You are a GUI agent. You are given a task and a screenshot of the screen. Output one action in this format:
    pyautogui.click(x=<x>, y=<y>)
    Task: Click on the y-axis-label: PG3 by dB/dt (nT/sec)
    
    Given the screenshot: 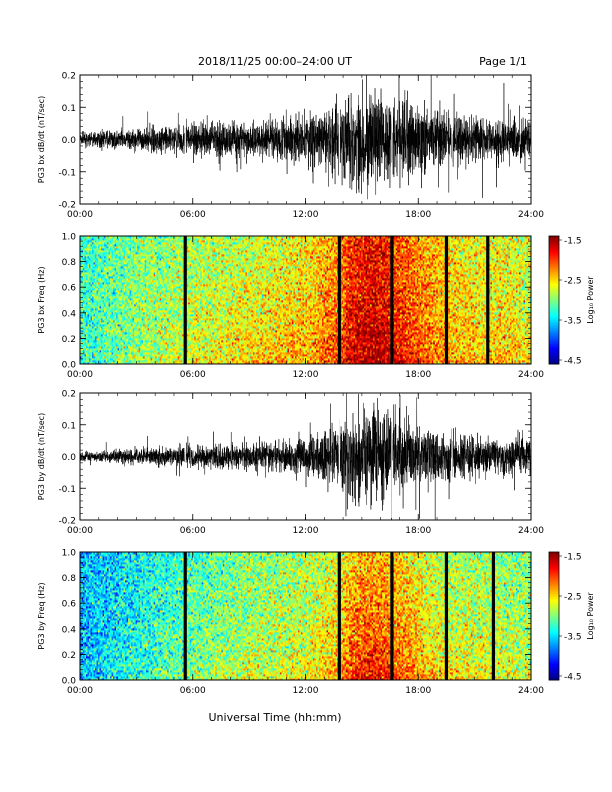 What is the action you would take?
    pyautogui.click(x=41, y=456)
    